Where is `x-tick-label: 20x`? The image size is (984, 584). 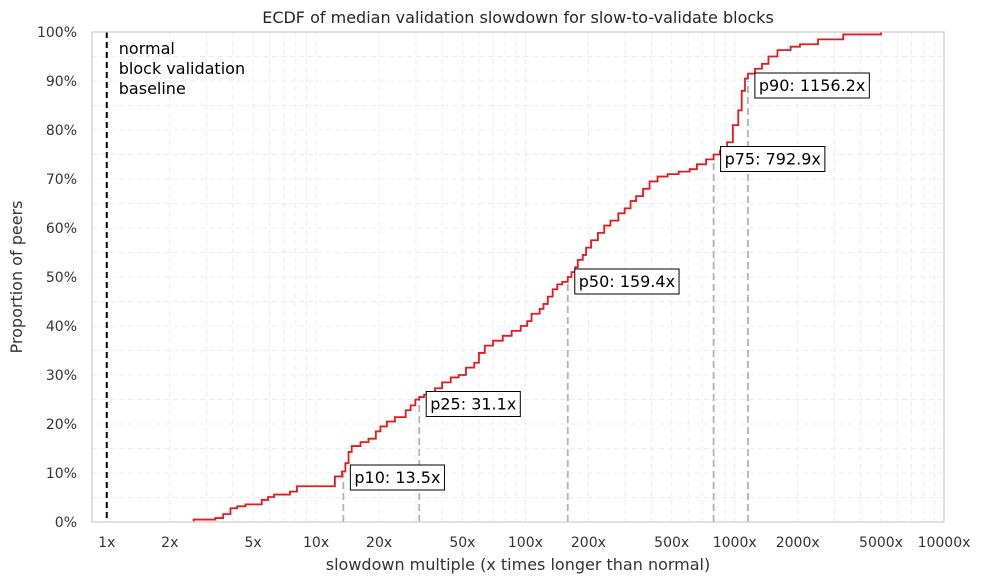 x-tick-label: 20x is located at coordinates (379, 543).